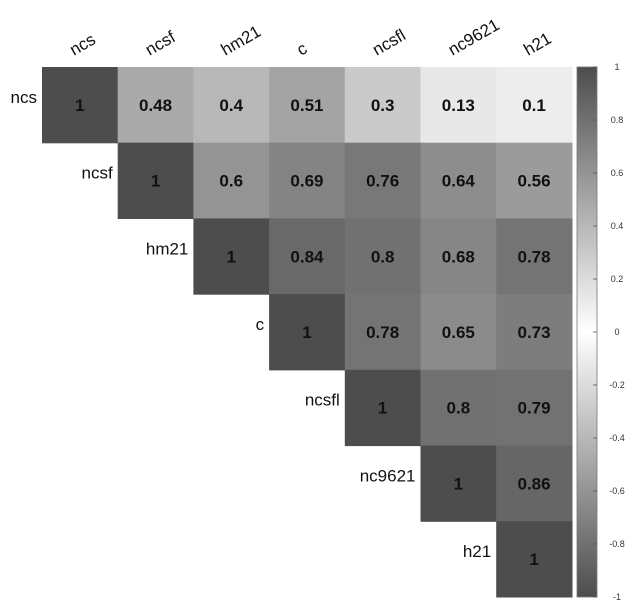  I want to click on heatmap-cell-h21-h21, so click(534, 559).